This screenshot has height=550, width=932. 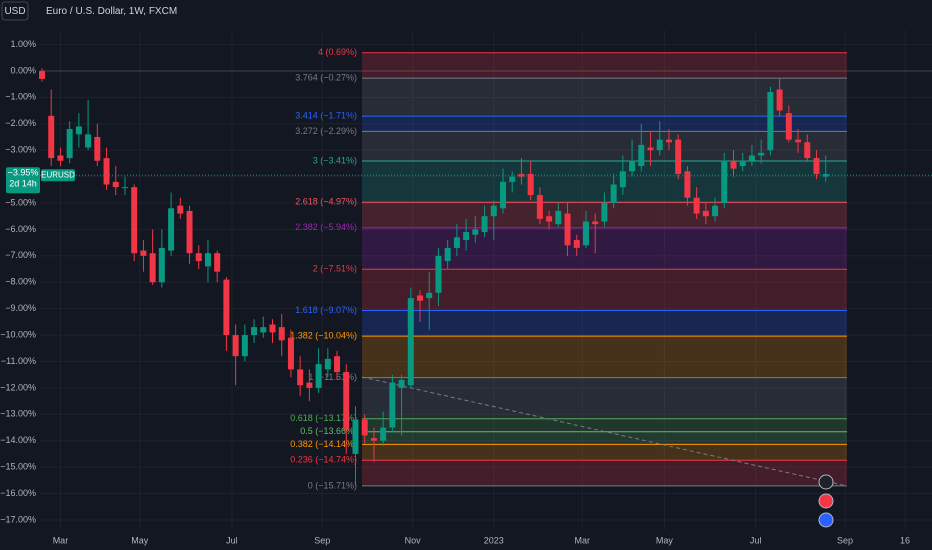 I want to click on fib-label: 0.618 (−13.17%), so click(x=323, y=418).